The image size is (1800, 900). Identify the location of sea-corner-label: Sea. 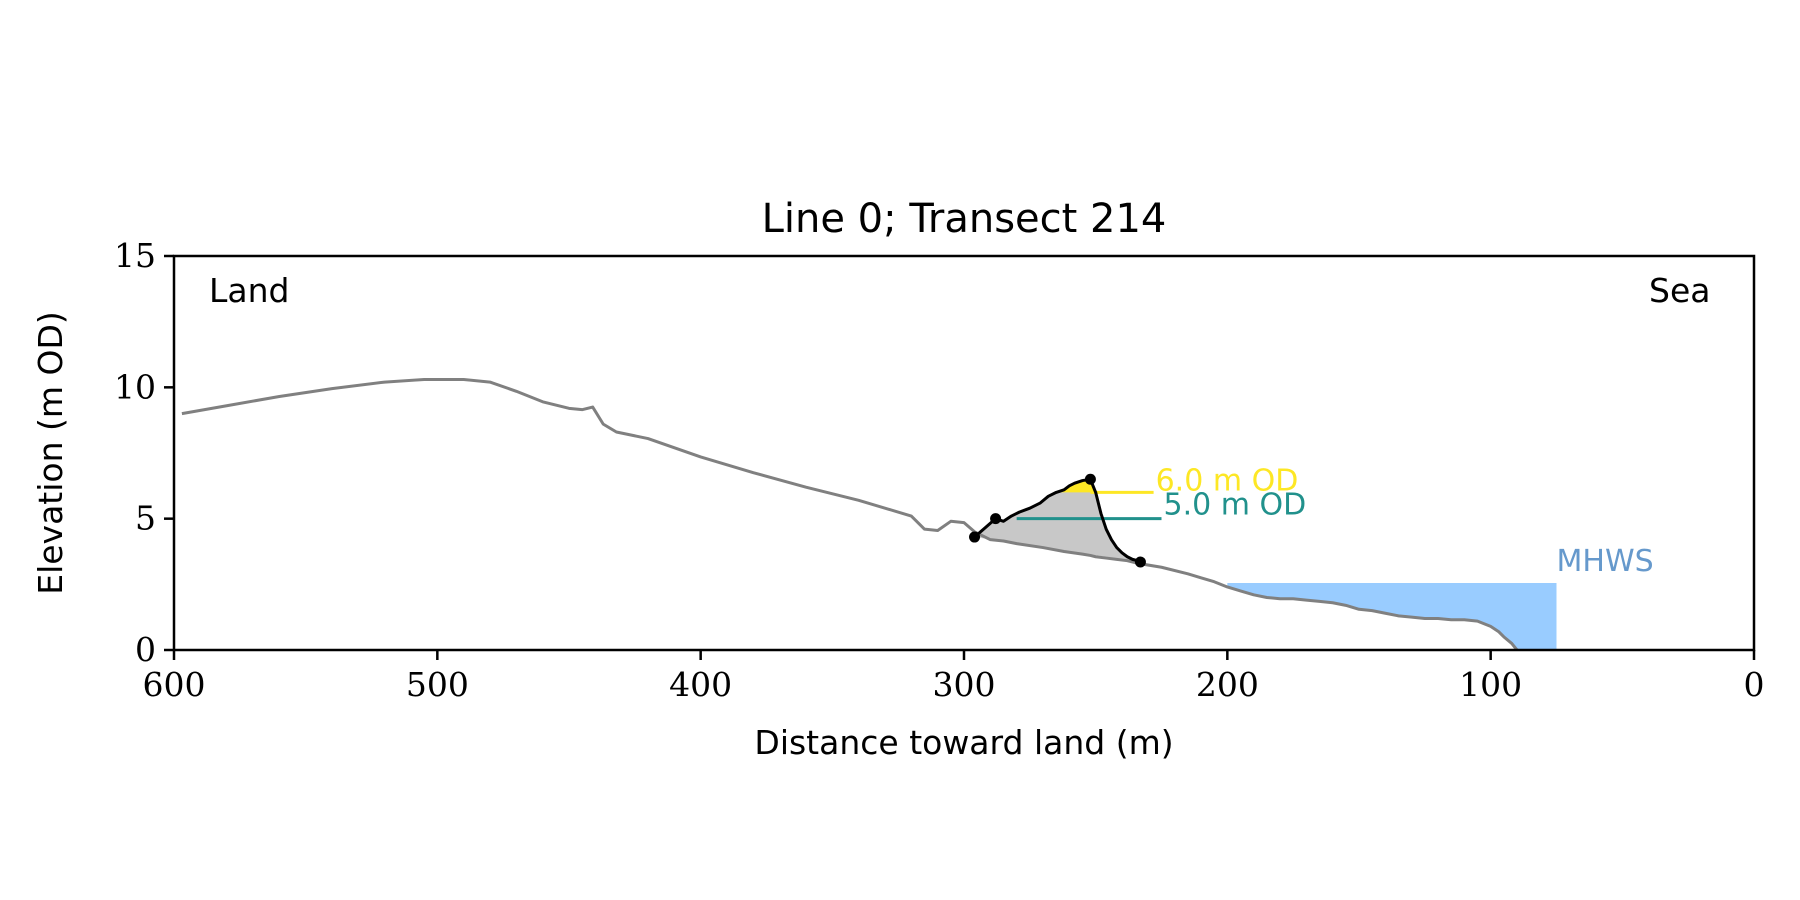
(1679, 290).